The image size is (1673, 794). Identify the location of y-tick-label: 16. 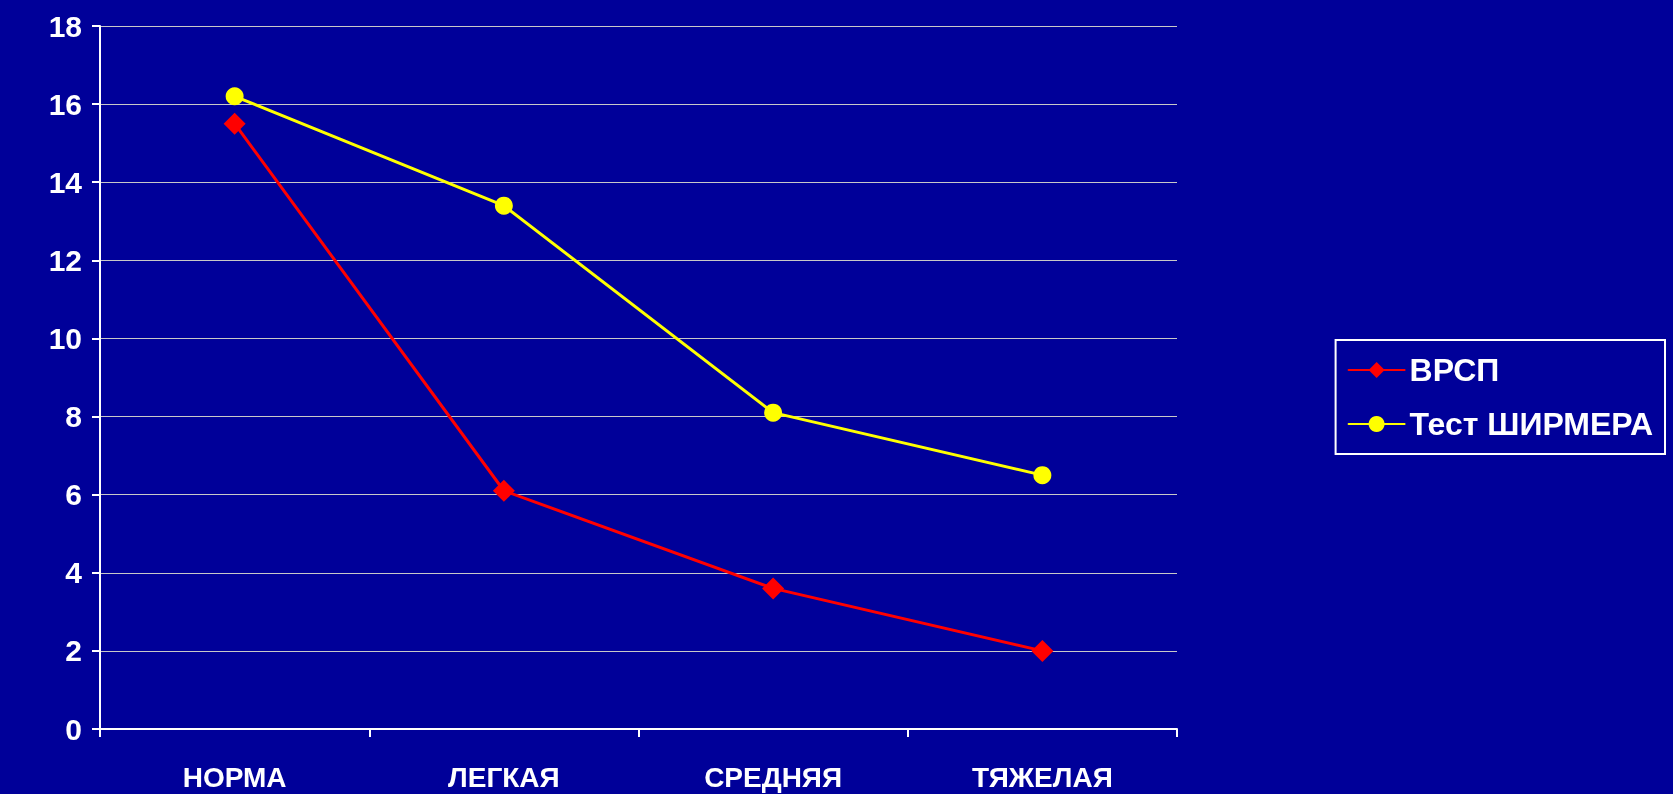
(65, 104).